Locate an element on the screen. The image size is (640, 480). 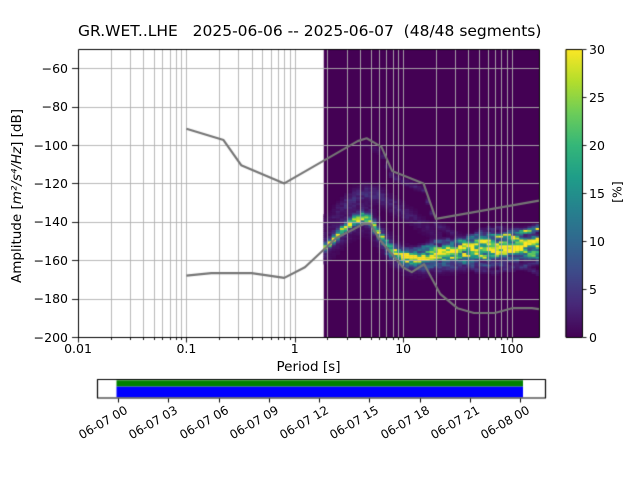
x-axis-label: Period [s] is located at coordinates (308, 367).